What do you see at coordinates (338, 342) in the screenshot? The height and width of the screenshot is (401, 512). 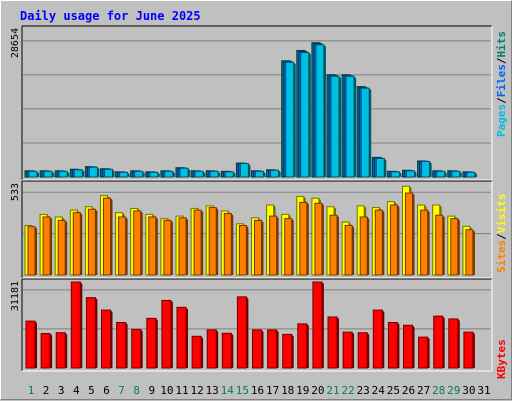 I see `bar-kbytes-day-21-side` at bounding box center [338, 342].